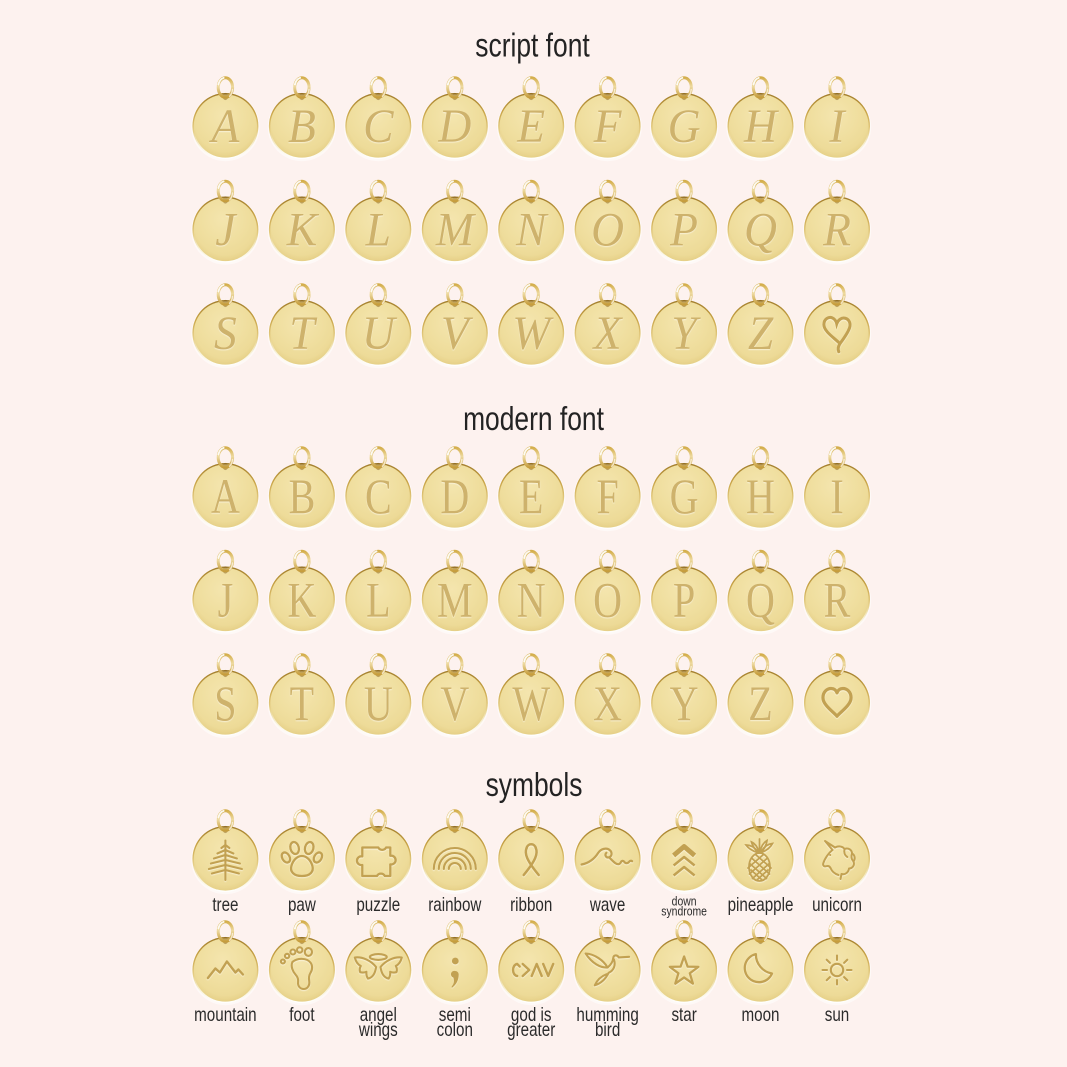  What do you see at coordinates (761, 1014) in the screenshot?
I see `svg-text: moon` at bounding box center [761, 1014].